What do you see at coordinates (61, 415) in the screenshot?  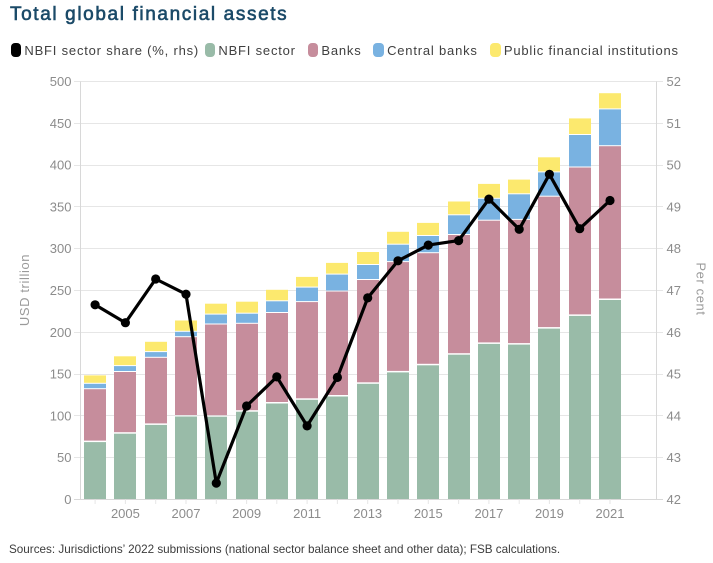 I see `svg-text: 100` at bounding box center [61, 415].